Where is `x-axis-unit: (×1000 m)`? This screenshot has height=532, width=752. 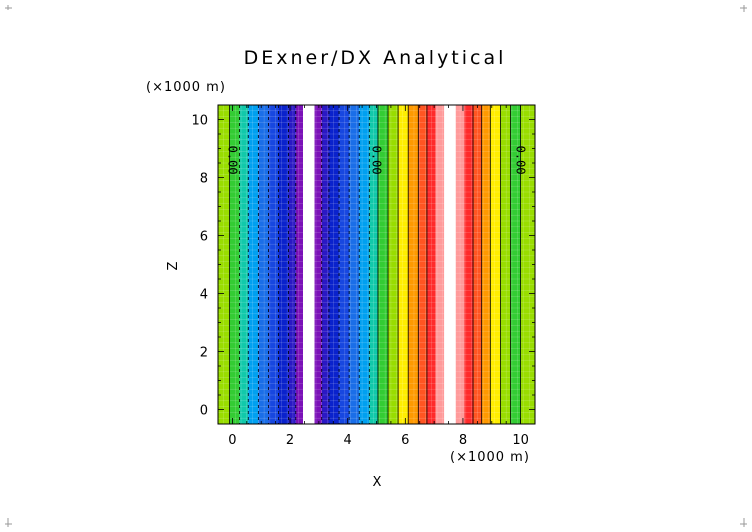 x-axis-unit: (×1000 m) is located at coordinates (490, 457).